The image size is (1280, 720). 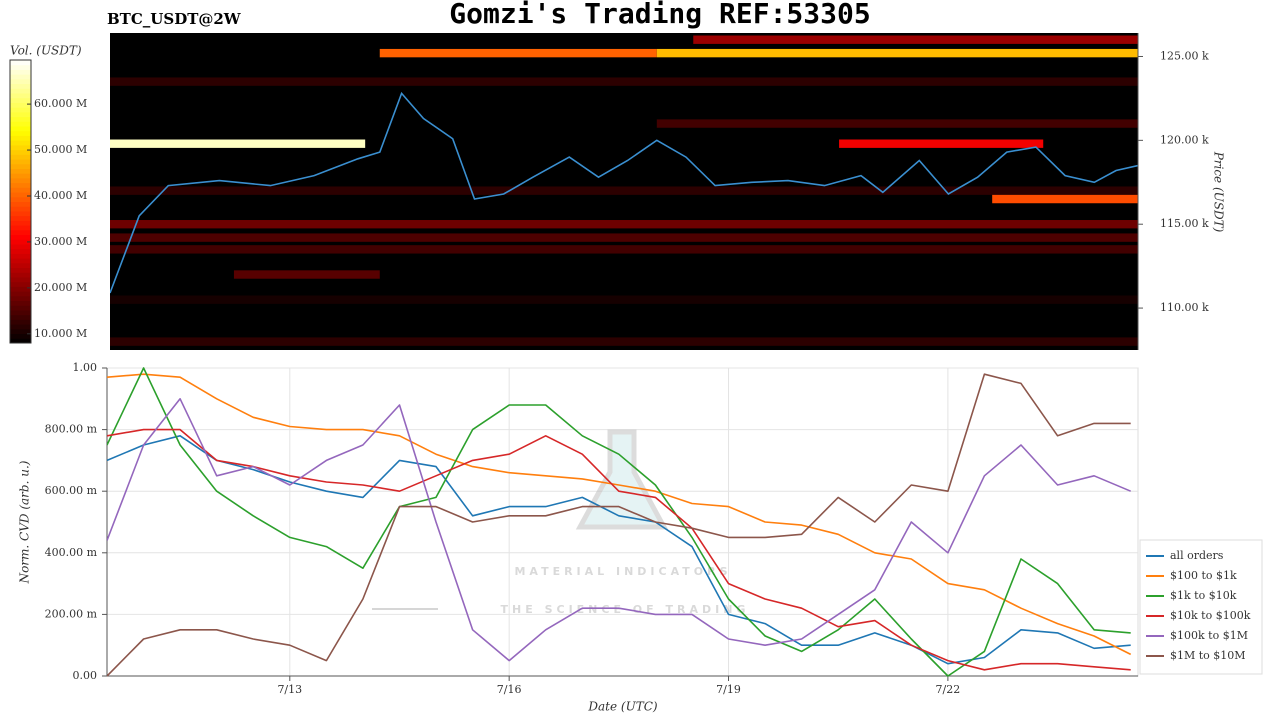 What do you see at coordinates (1184, 139) in the screenshot?
I see `y-tick-label: 120.00 k` at bounding box center [1184, 139].